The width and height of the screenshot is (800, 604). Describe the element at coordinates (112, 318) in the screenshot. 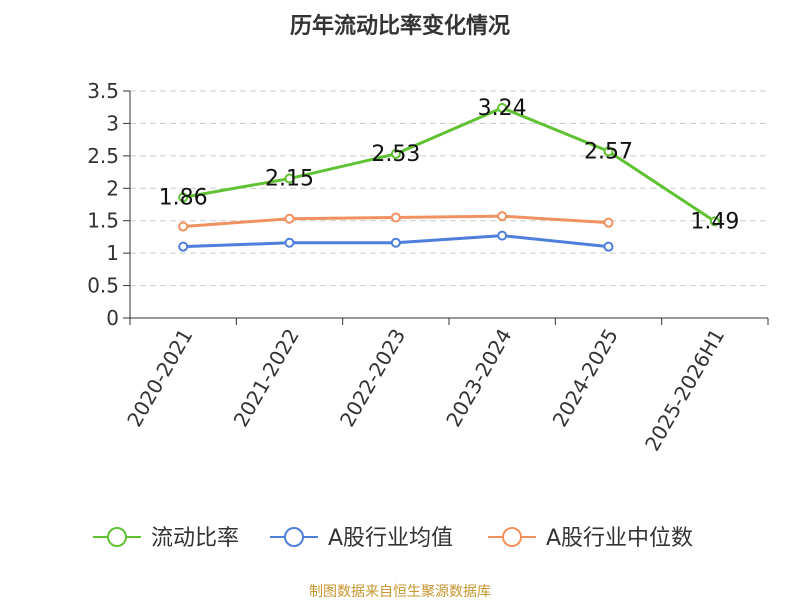

I see `y-tick-label: 0` at that location.